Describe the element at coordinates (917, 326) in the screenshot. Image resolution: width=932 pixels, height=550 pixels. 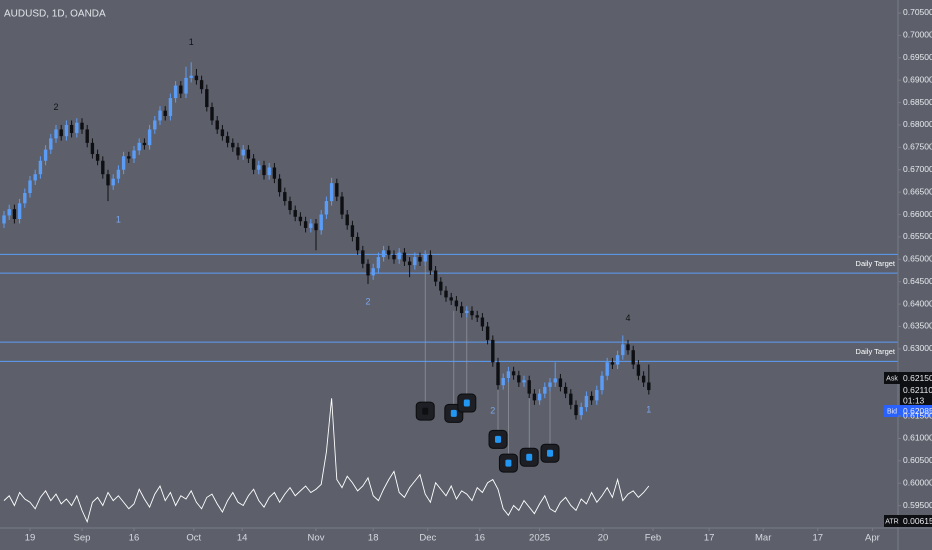
I see `y-tick-label: 0.63500` at that location.